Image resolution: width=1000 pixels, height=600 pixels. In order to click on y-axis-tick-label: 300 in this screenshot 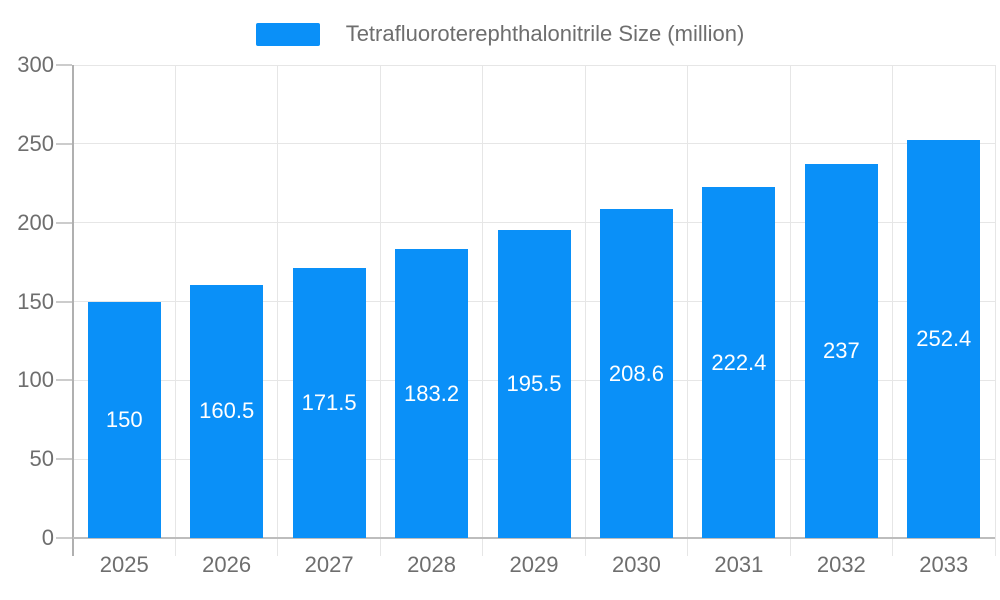, I will do `click(35, 64)`.